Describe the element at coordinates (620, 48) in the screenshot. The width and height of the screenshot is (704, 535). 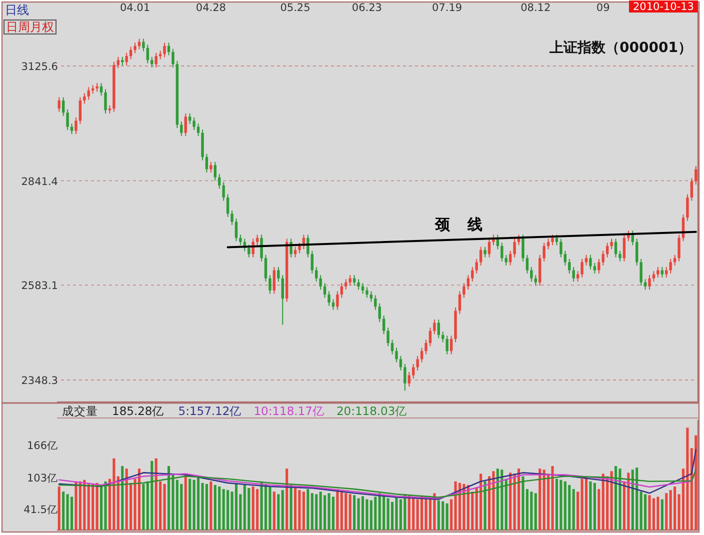
I see `text: 上证指数（000001）` at that location.